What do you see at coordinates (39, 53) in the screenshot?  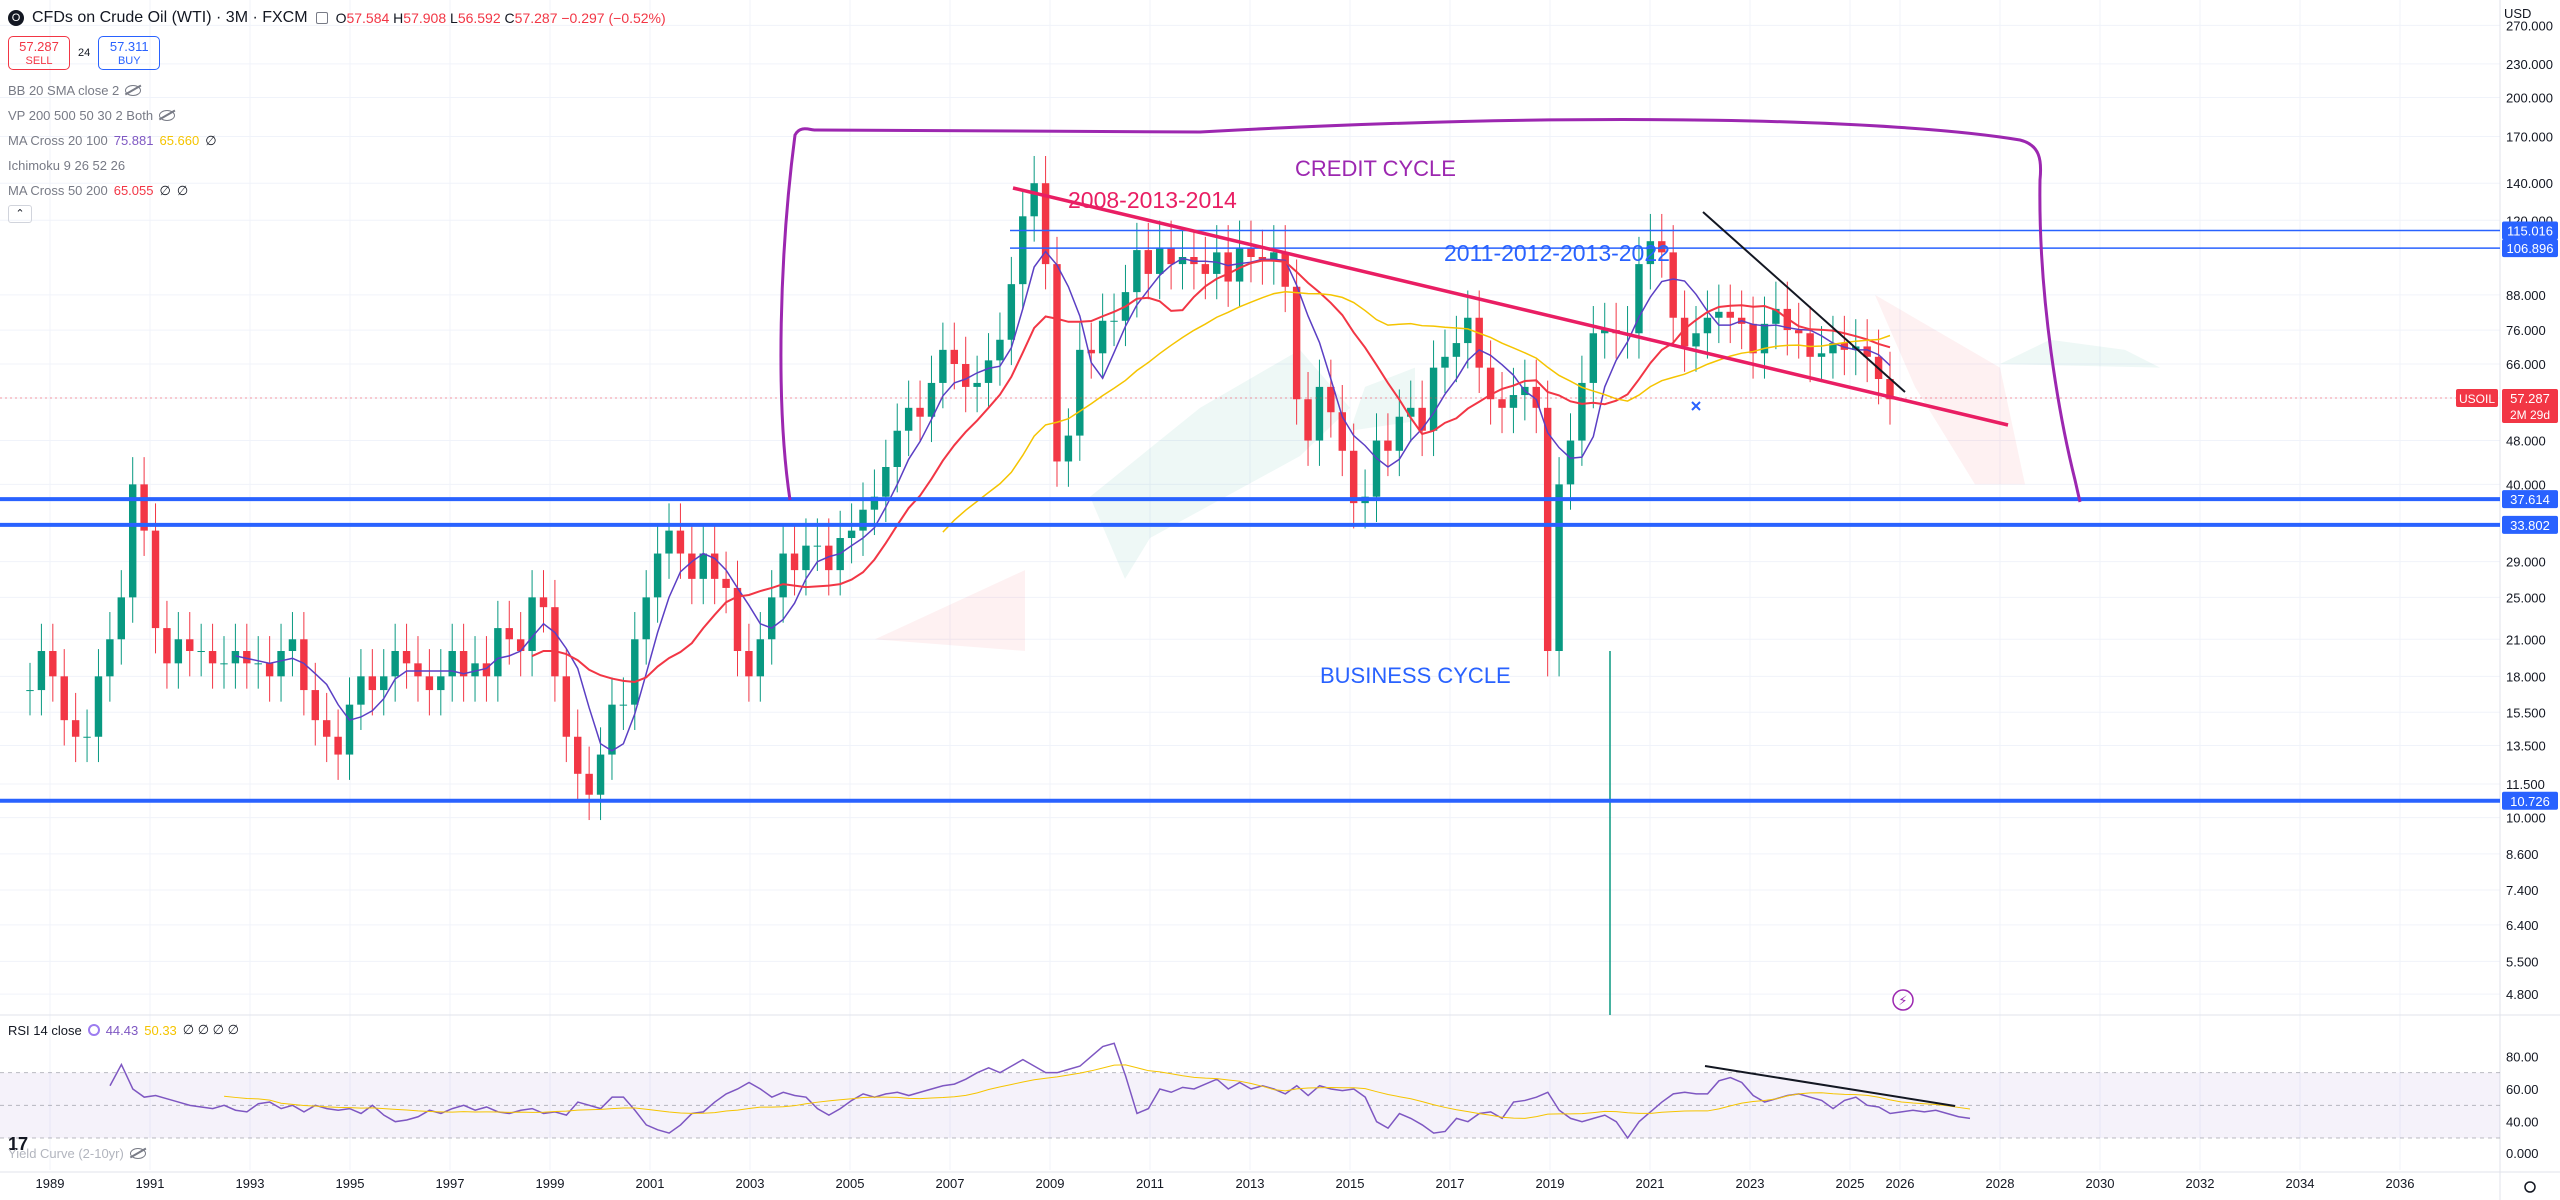 I see `sell-button: 57.287 SELL` at bounding box center [39, 53].